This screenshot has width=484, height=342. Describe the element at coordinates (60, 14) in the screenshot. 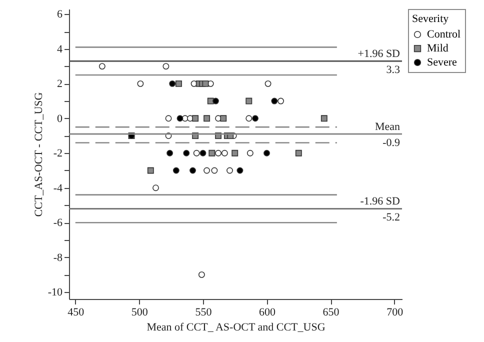

I see `y-tick-label: 6` at that location.